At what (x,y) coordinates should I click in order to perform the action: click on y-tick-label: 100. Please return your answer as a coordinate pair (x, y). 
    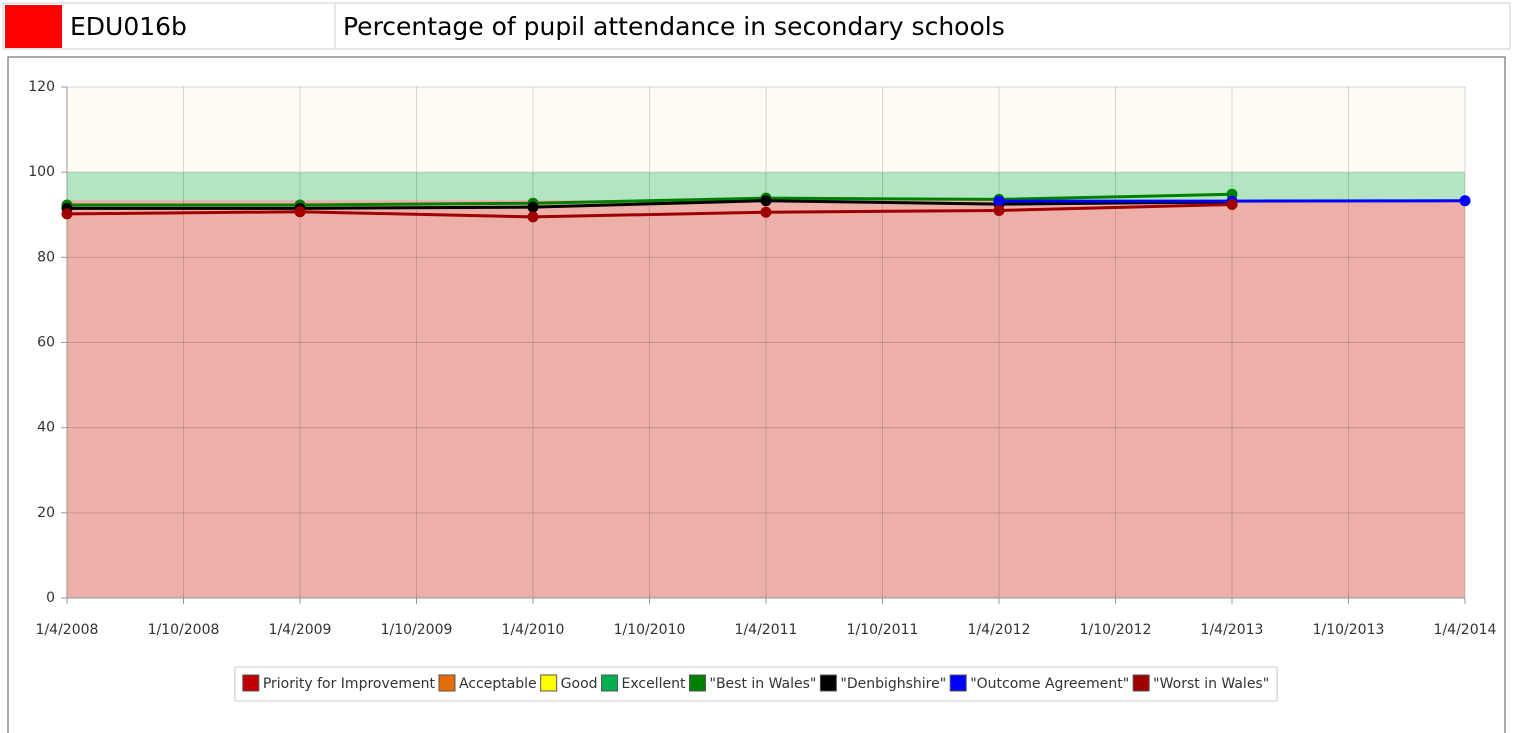
    Looking at the image, I should click on (41, 172).